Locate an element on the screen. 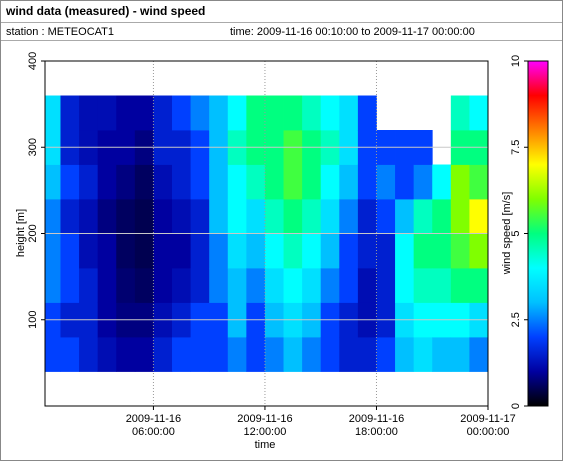 The height and width of the screenshot is (462, 564). colorbar-tick-label: 7.5 is located at coordinates (516, 147).